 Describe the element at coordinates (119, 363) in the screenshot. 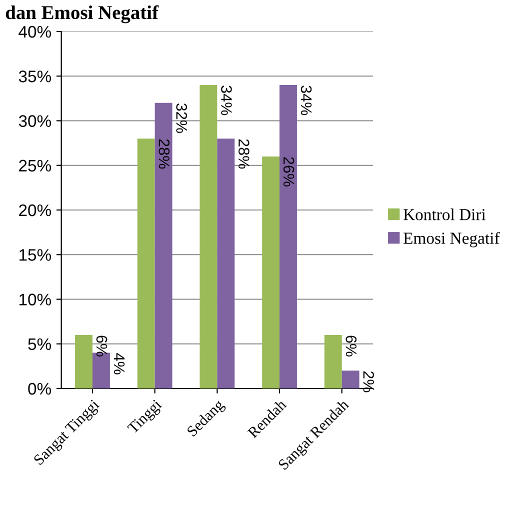

I see `data-label: 4%` at that location.